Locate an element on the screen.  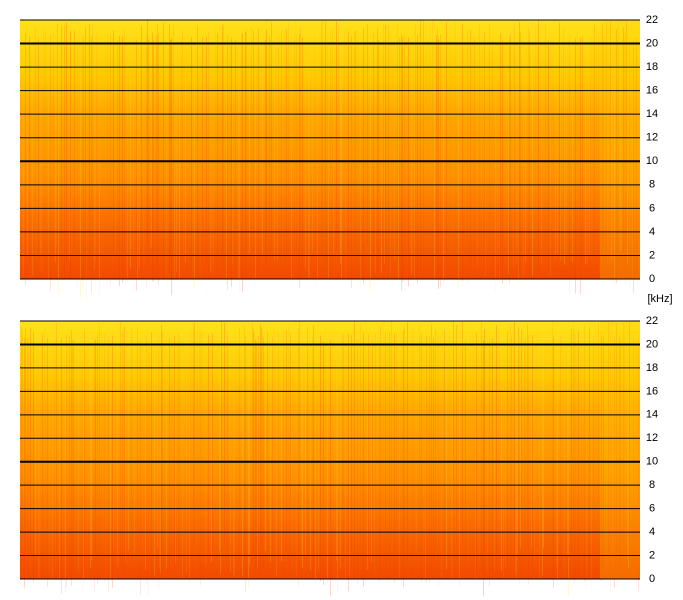
y-tick-label: 4 is located at coordinates (652, 232).